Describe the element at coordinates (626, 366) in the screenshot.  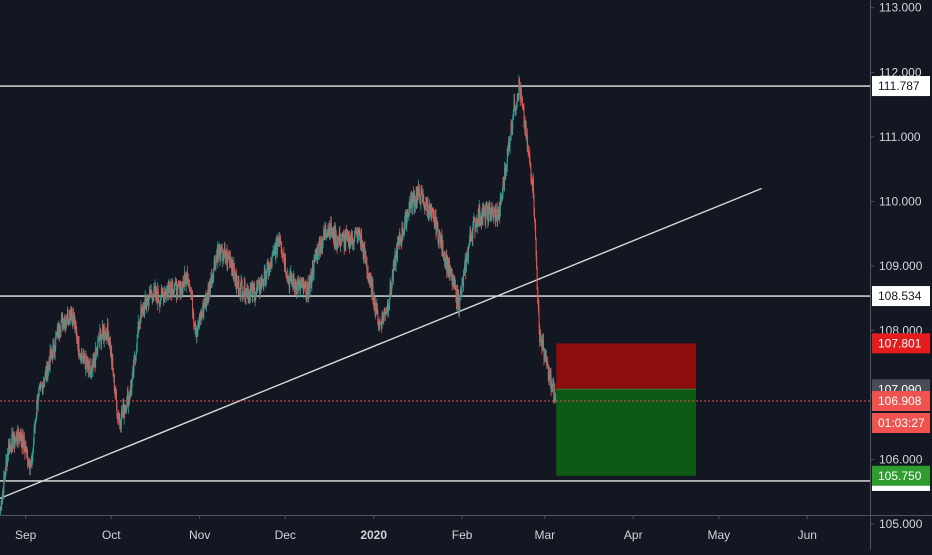
I see `stop-loss-zone` at that location.